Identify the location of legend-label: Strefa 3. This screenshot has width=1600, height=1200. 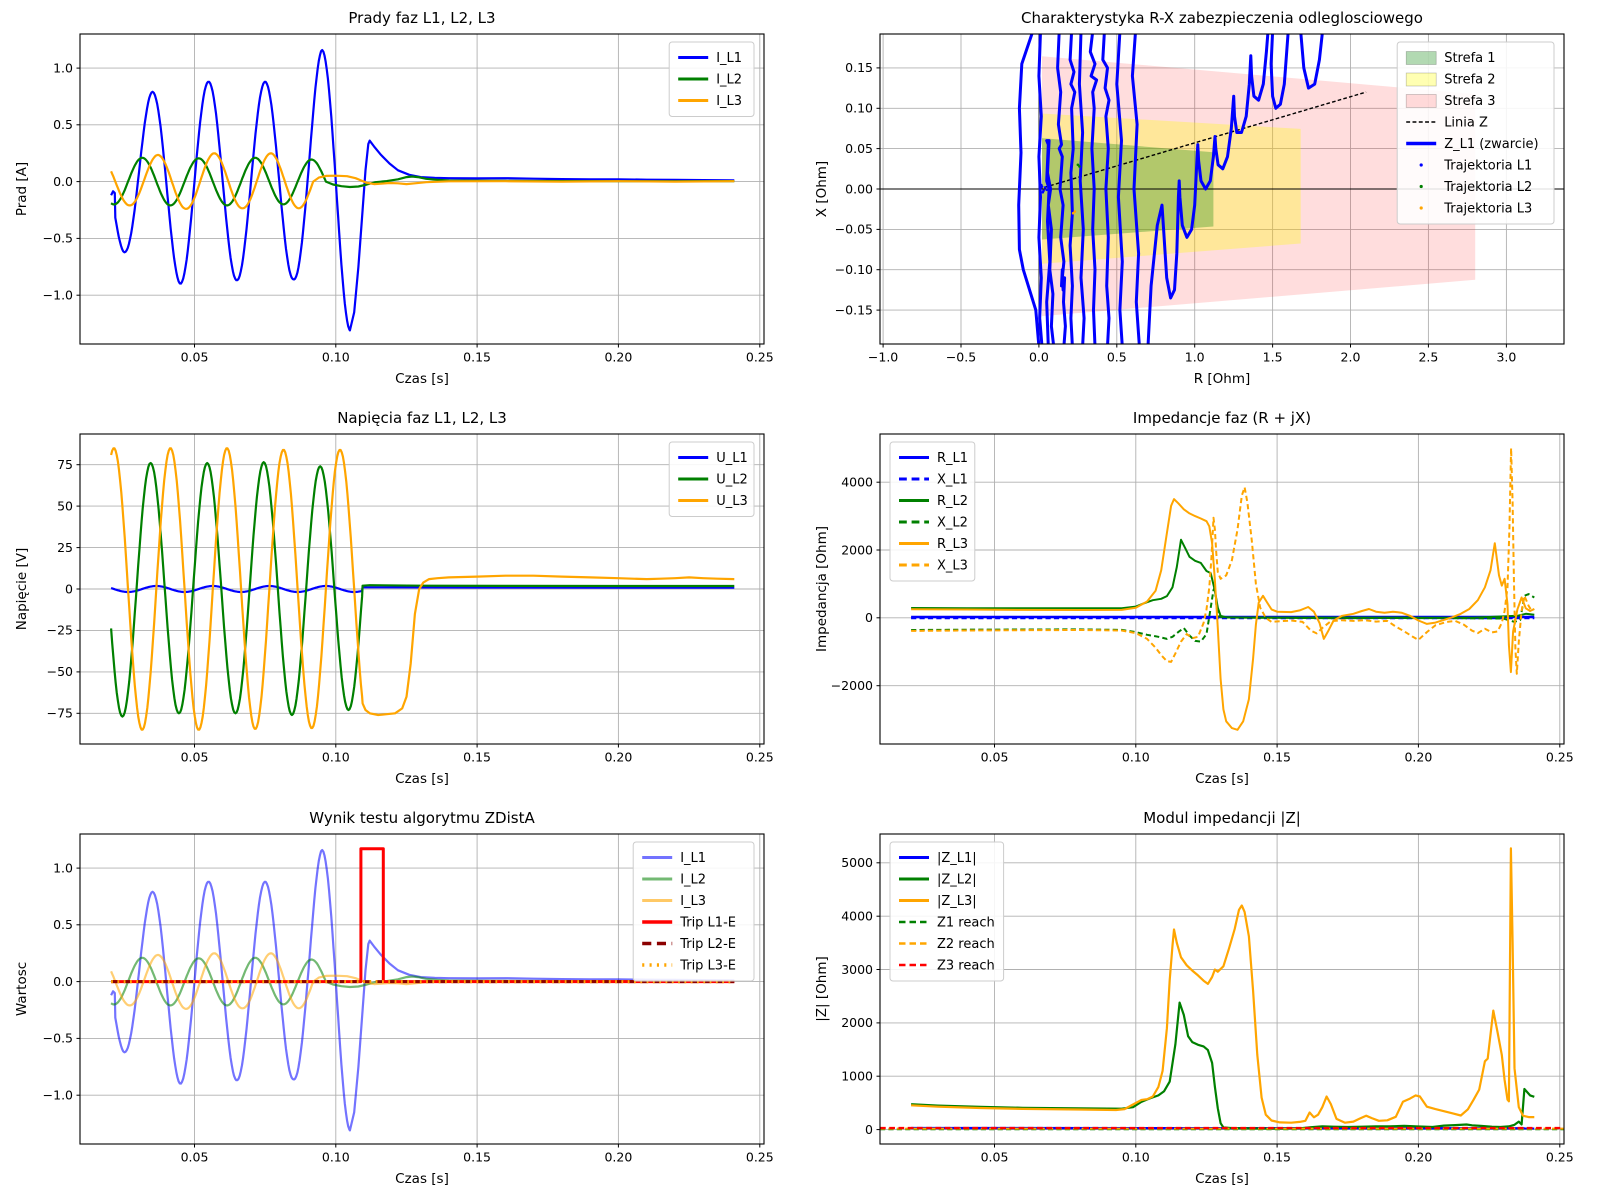
(1469, 101).